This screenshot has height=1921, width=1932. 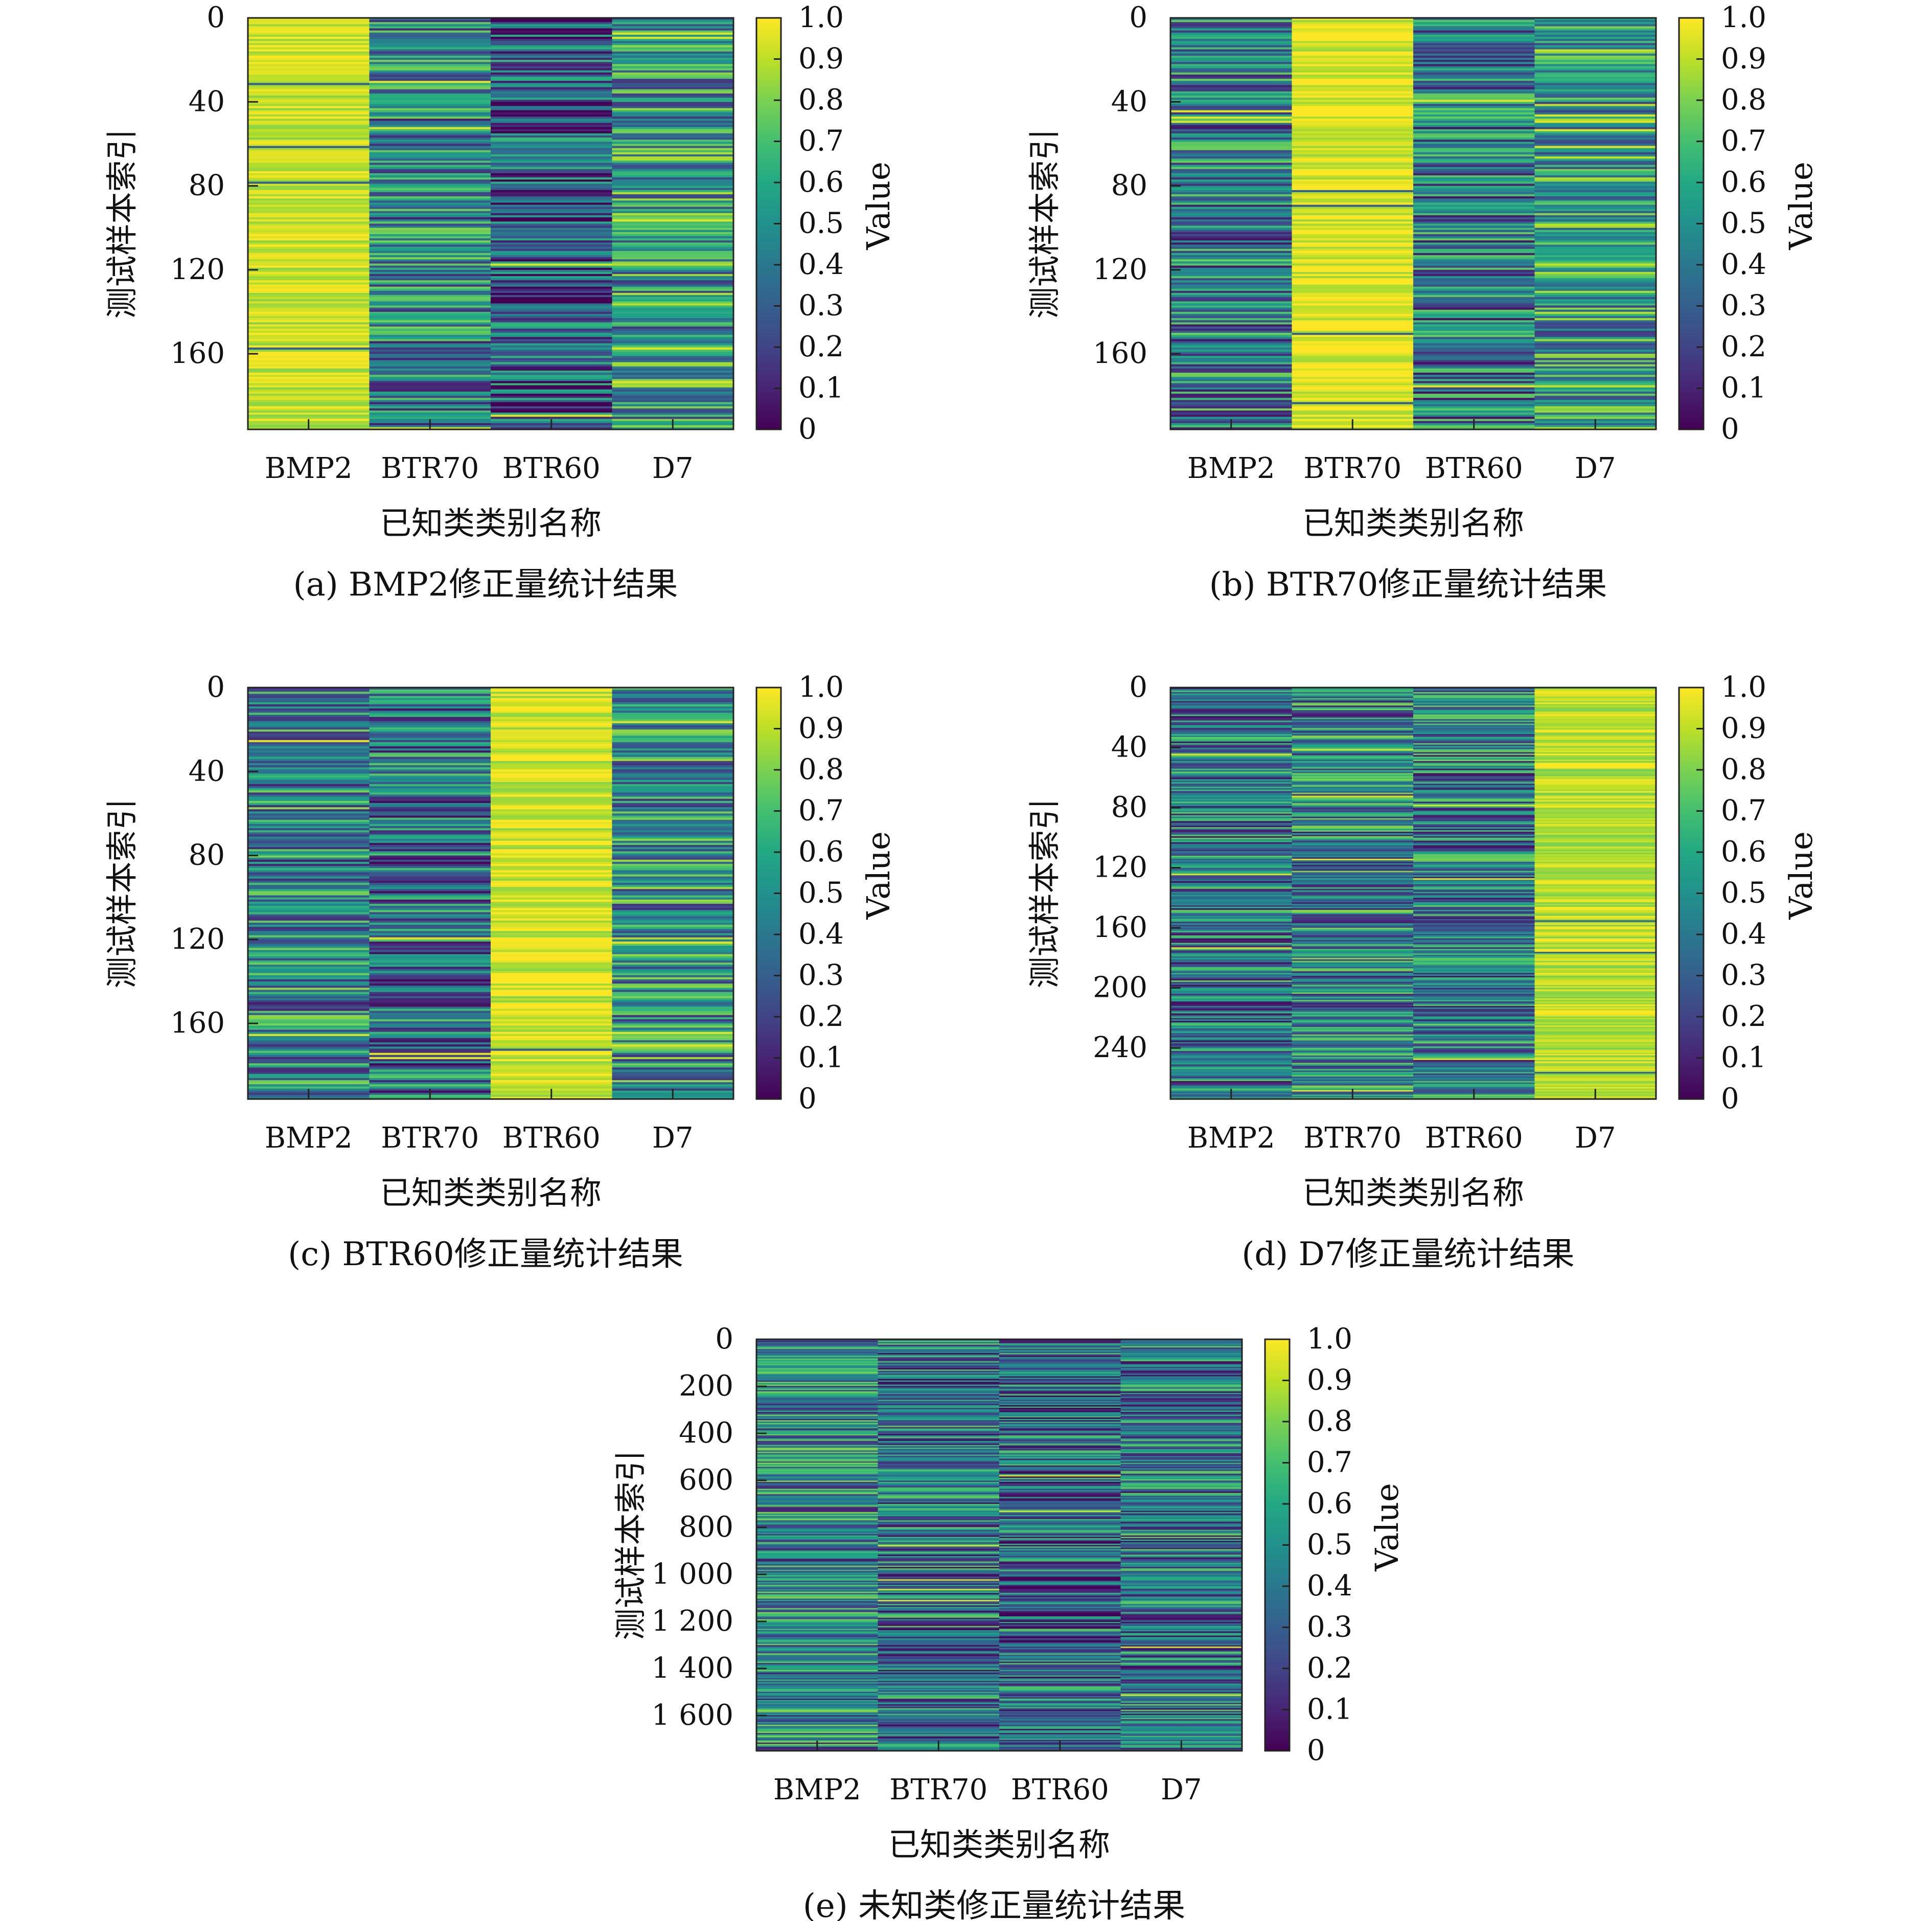 I want to click on y-tick-label: 200, so click(x=1120, y=987).